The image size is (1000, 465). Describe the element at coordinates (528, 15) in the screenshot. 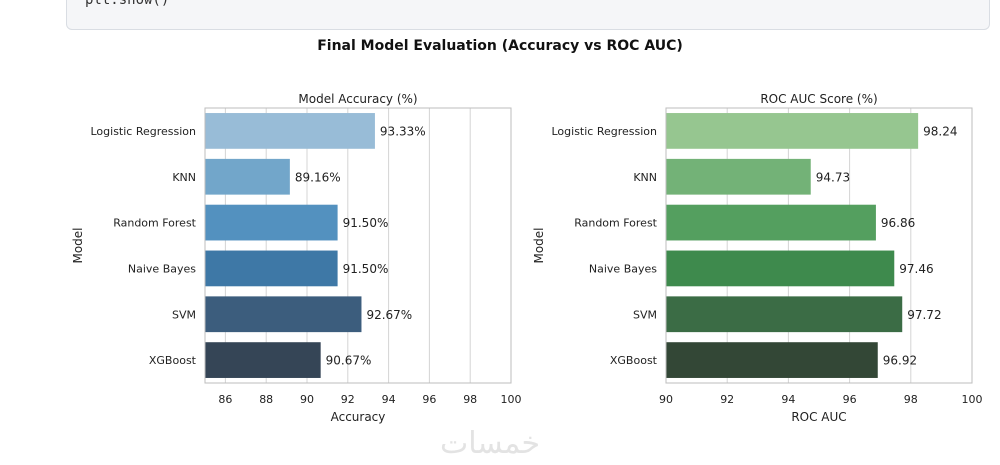

I see `code-cell: plt.show()` at that location.